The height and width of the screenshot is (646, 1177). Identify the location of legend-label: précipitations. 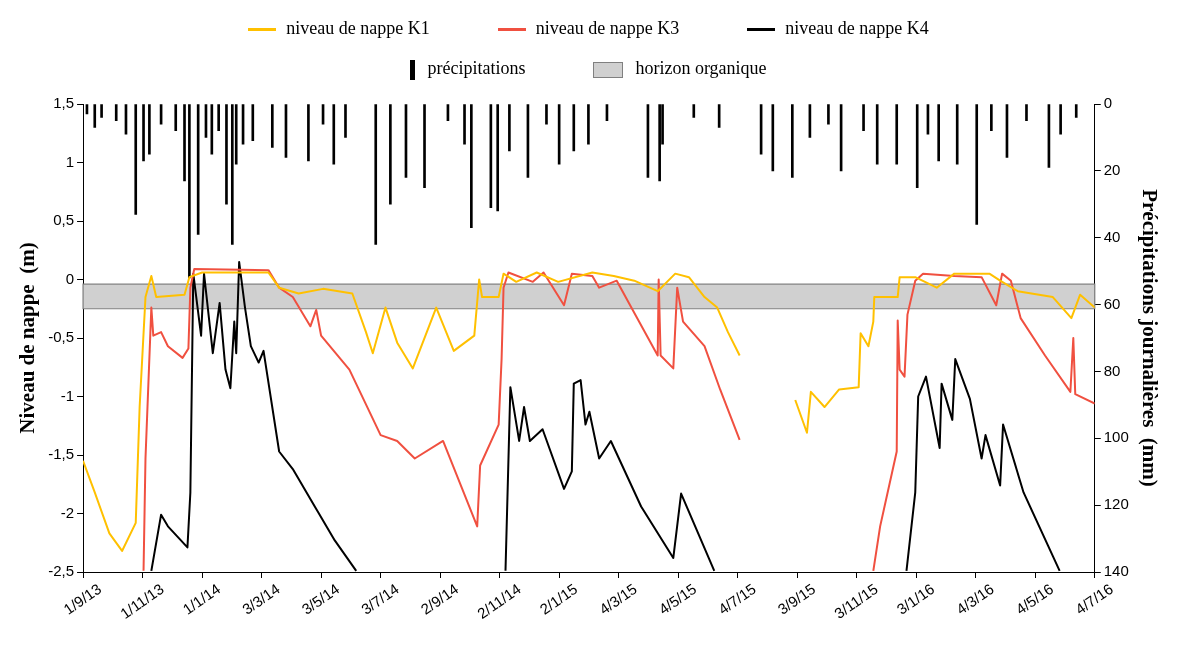
(476, 68).